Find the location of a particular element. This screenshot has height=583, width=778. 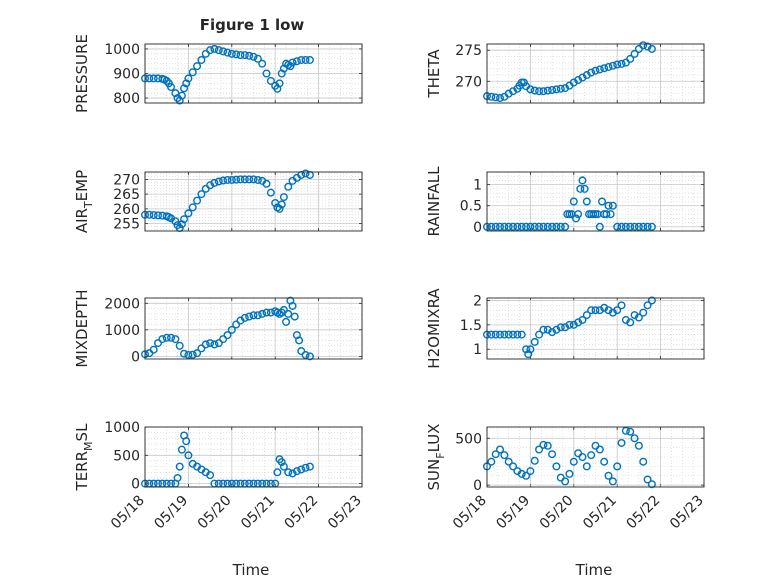

y-axis-label: RAINFALL is located at coordinates (434, 201).